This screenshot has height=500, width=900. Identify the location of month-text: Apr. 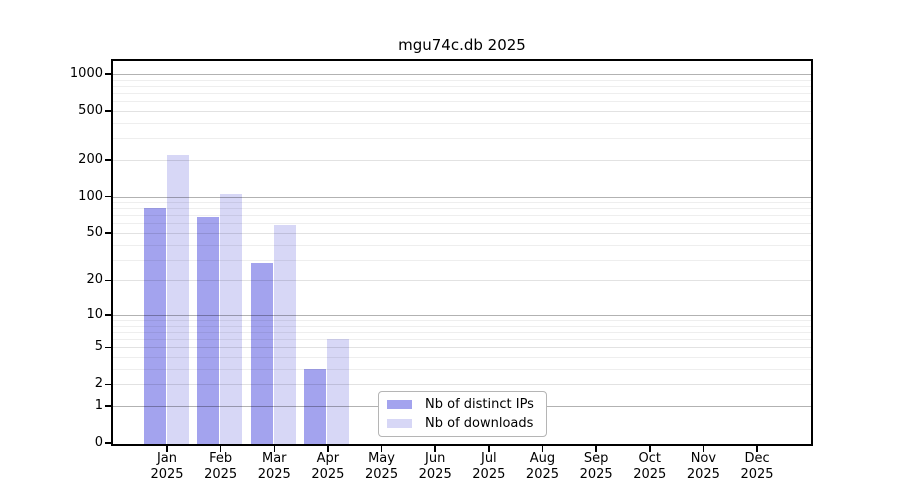
(328, 458).